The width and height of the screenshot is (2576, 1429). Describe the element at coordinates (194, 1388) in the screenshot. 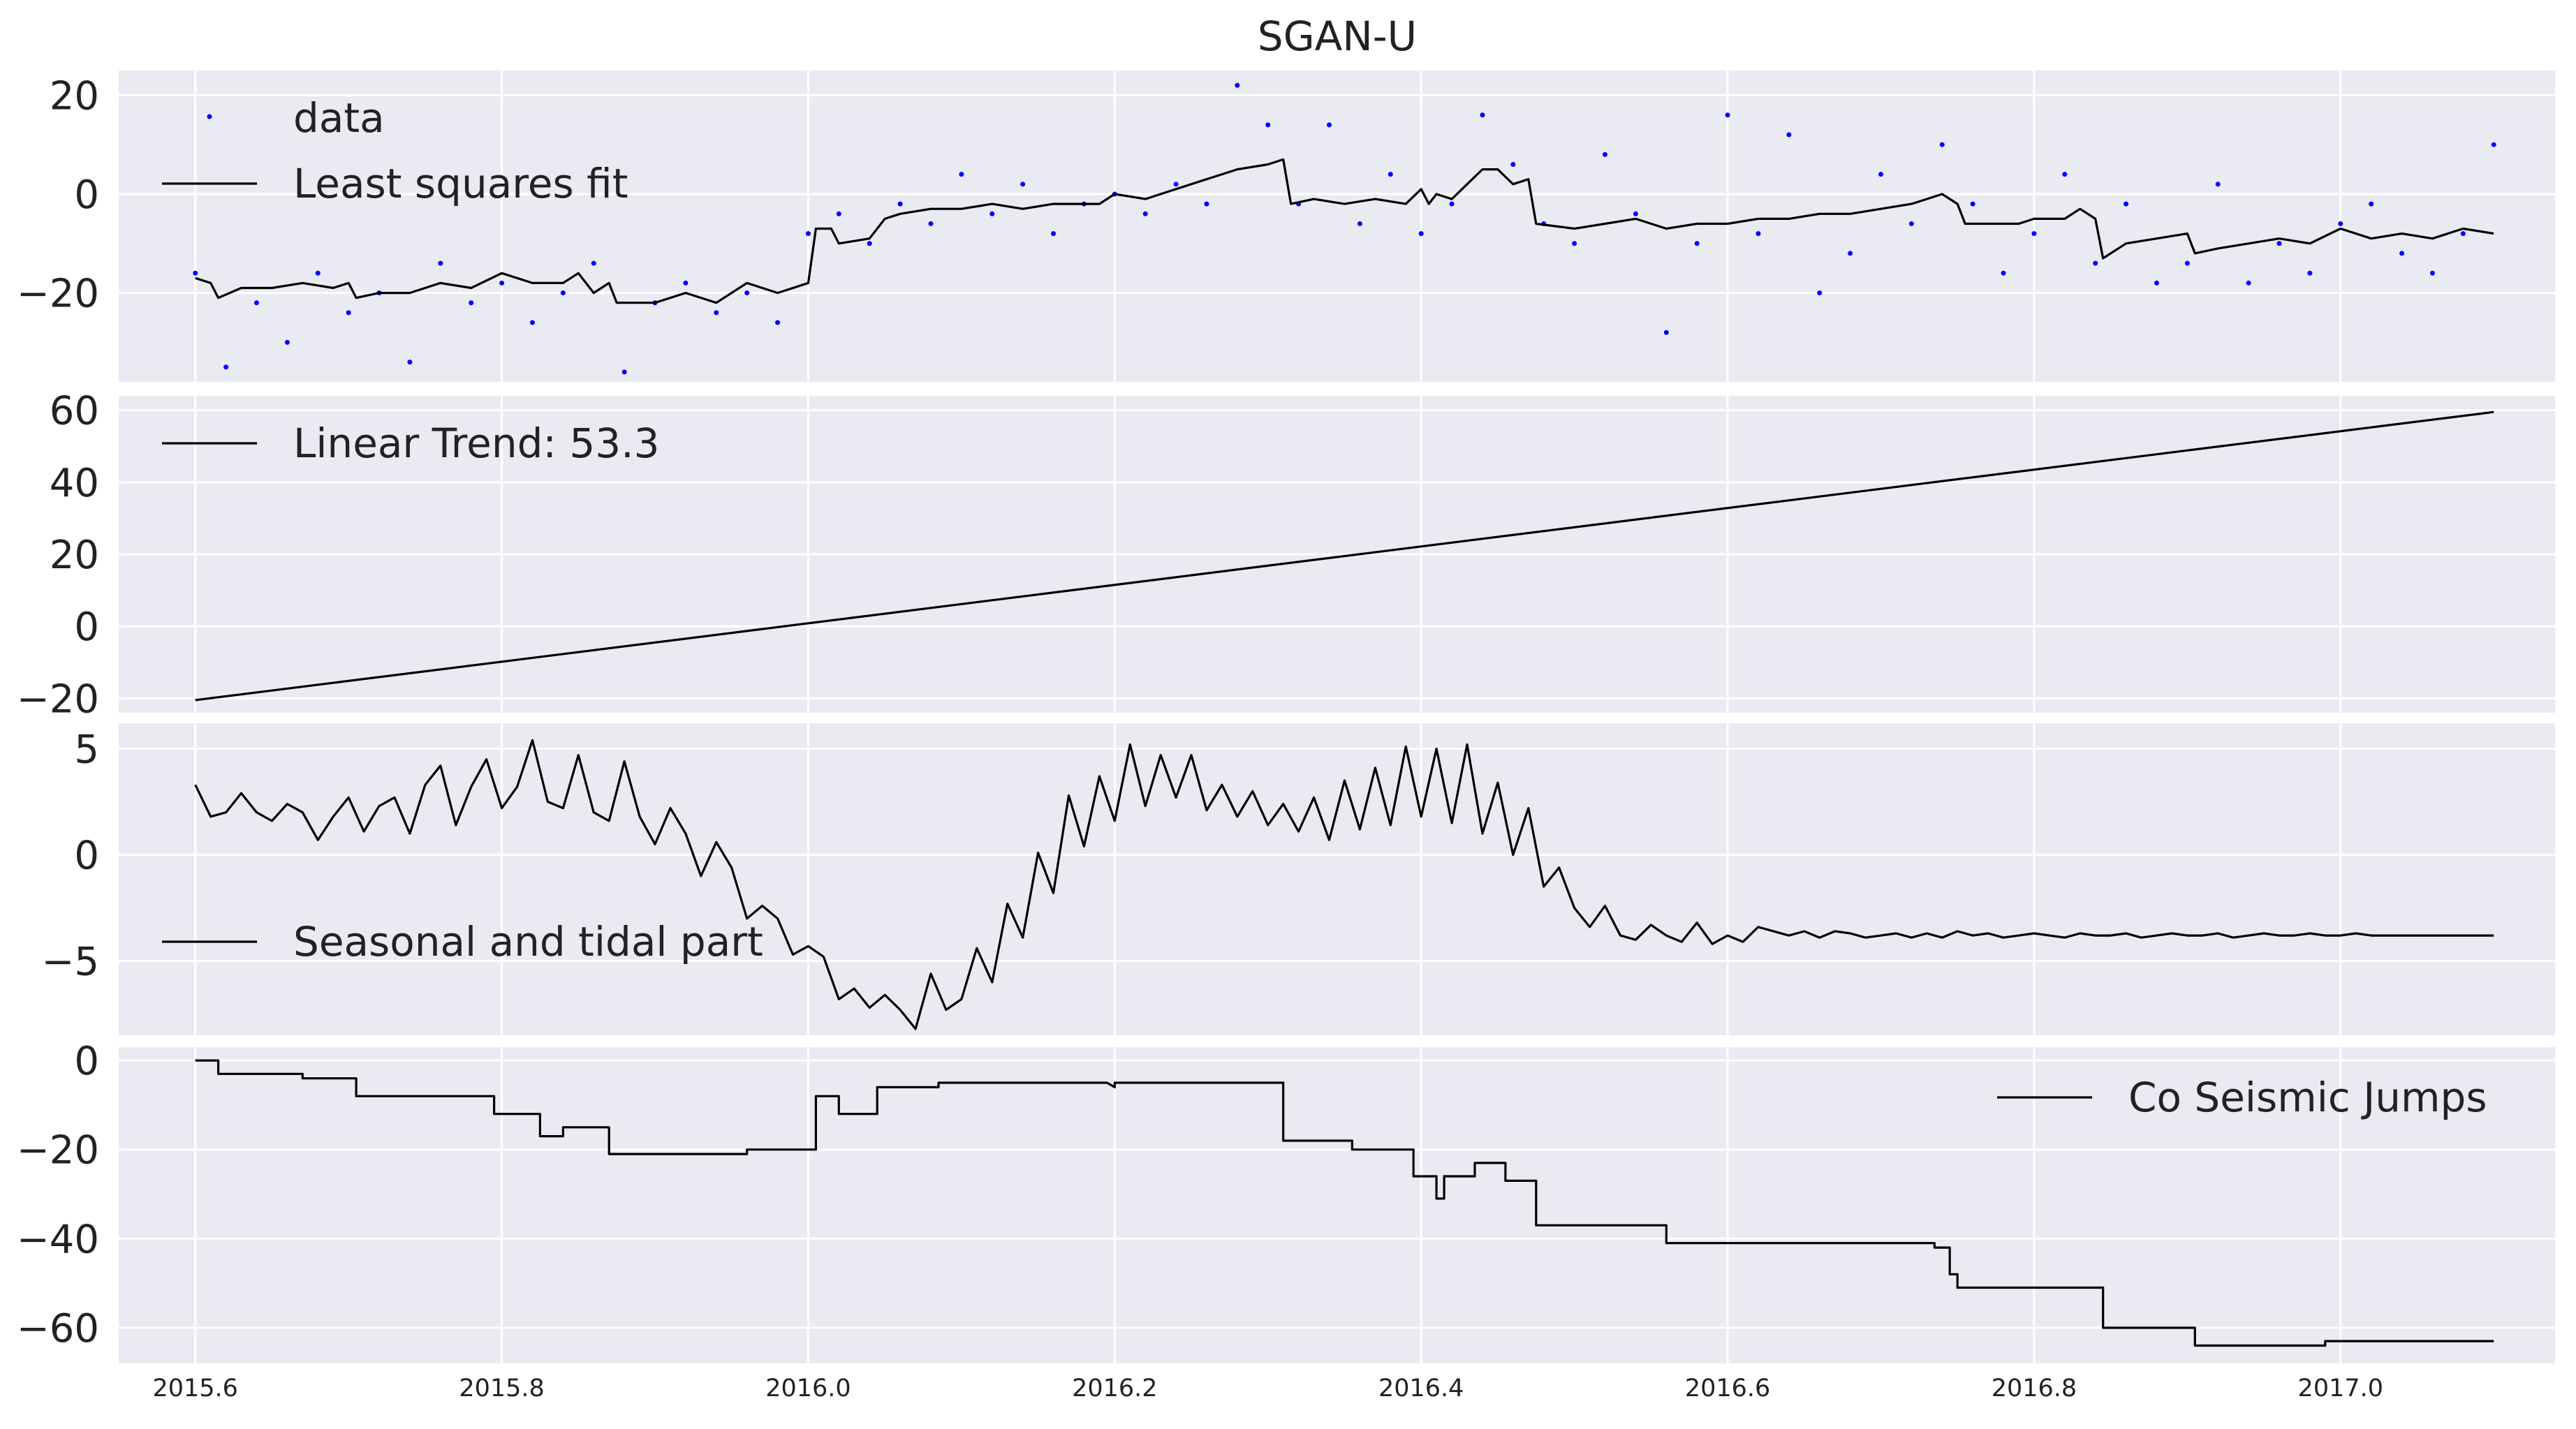

I see `x-tick-label: 2015.6` at that location.